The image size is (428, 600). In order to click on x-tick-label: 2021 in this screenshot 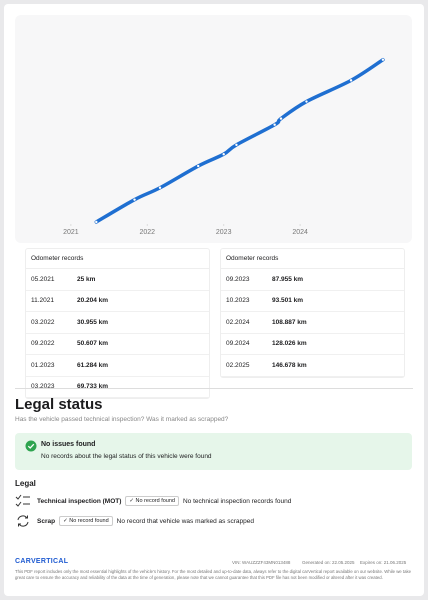, I will do `click(71, 232)`.